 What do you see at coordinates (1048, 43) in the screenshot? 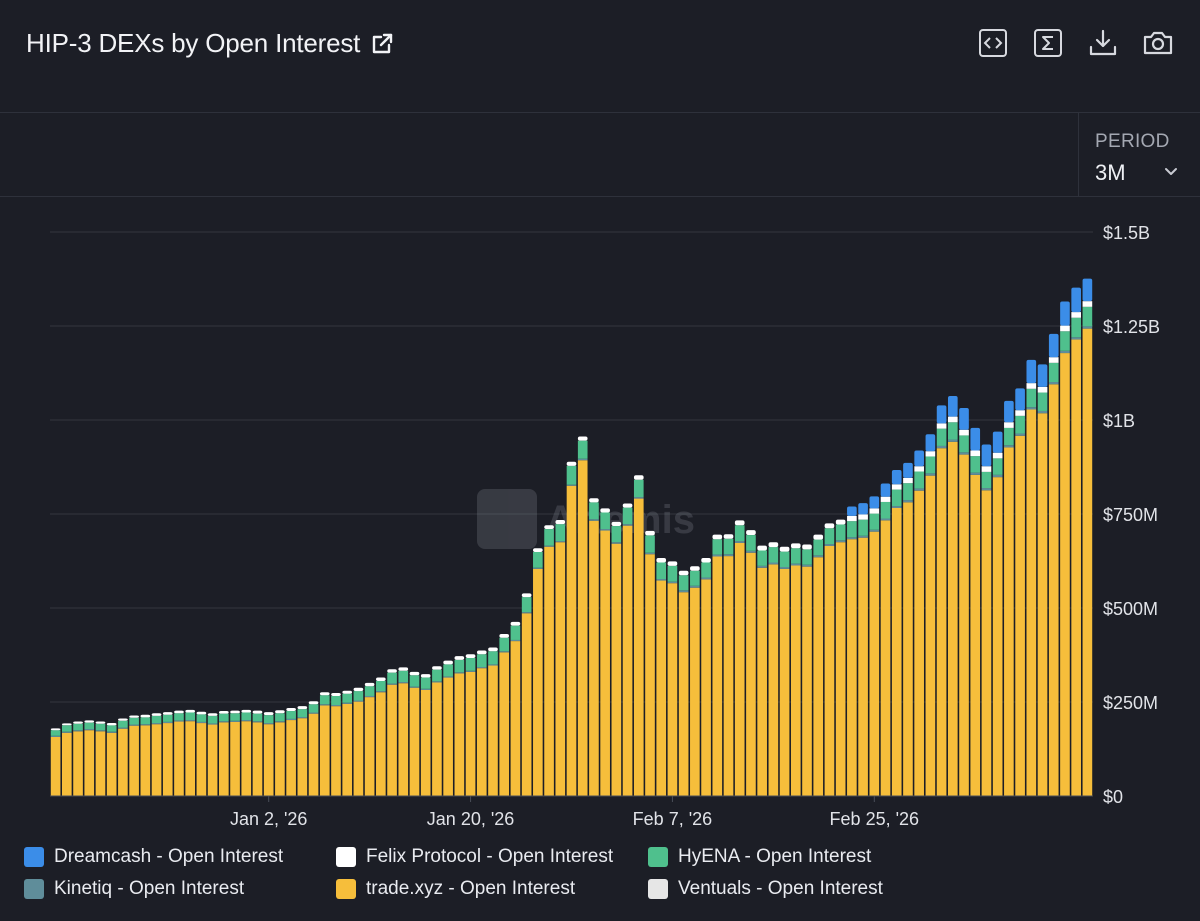
I see `sigma-button` at bounding box center [1048, 43].